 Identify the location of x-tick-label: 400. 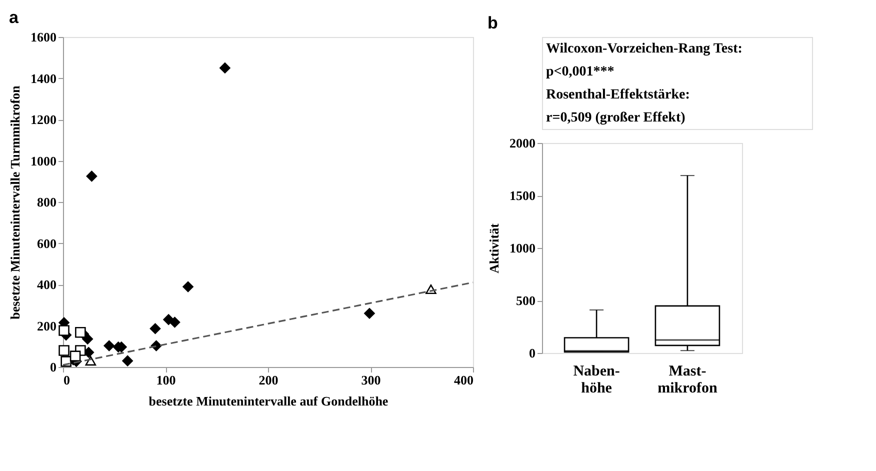
(464, 380).